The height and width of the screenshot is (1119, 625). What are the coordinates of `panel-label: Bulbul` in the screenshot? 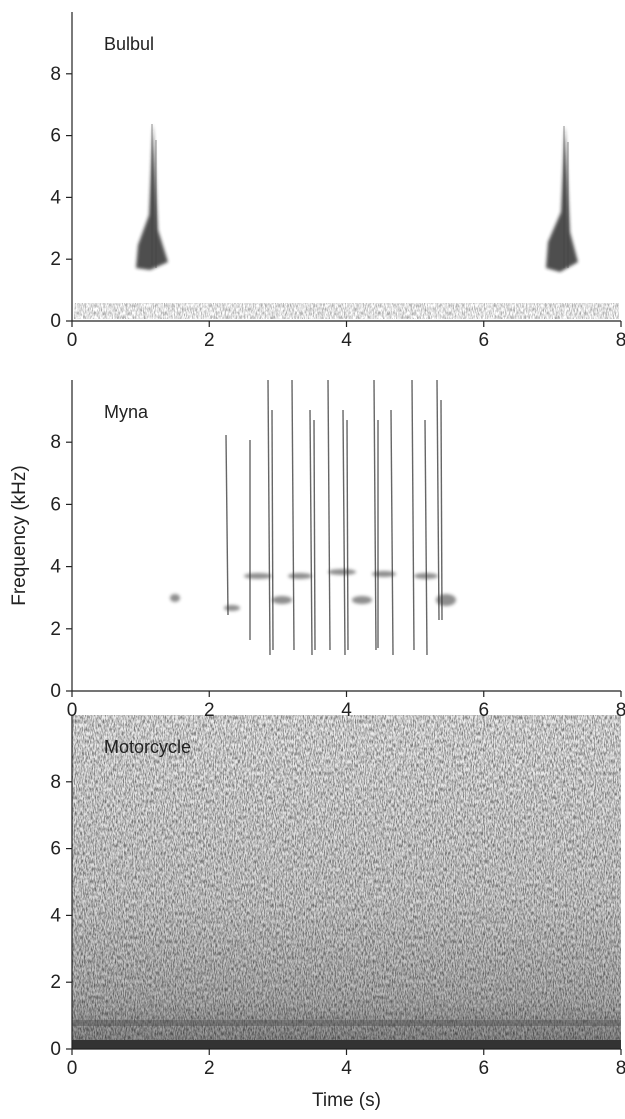 It's located at (129, 44).